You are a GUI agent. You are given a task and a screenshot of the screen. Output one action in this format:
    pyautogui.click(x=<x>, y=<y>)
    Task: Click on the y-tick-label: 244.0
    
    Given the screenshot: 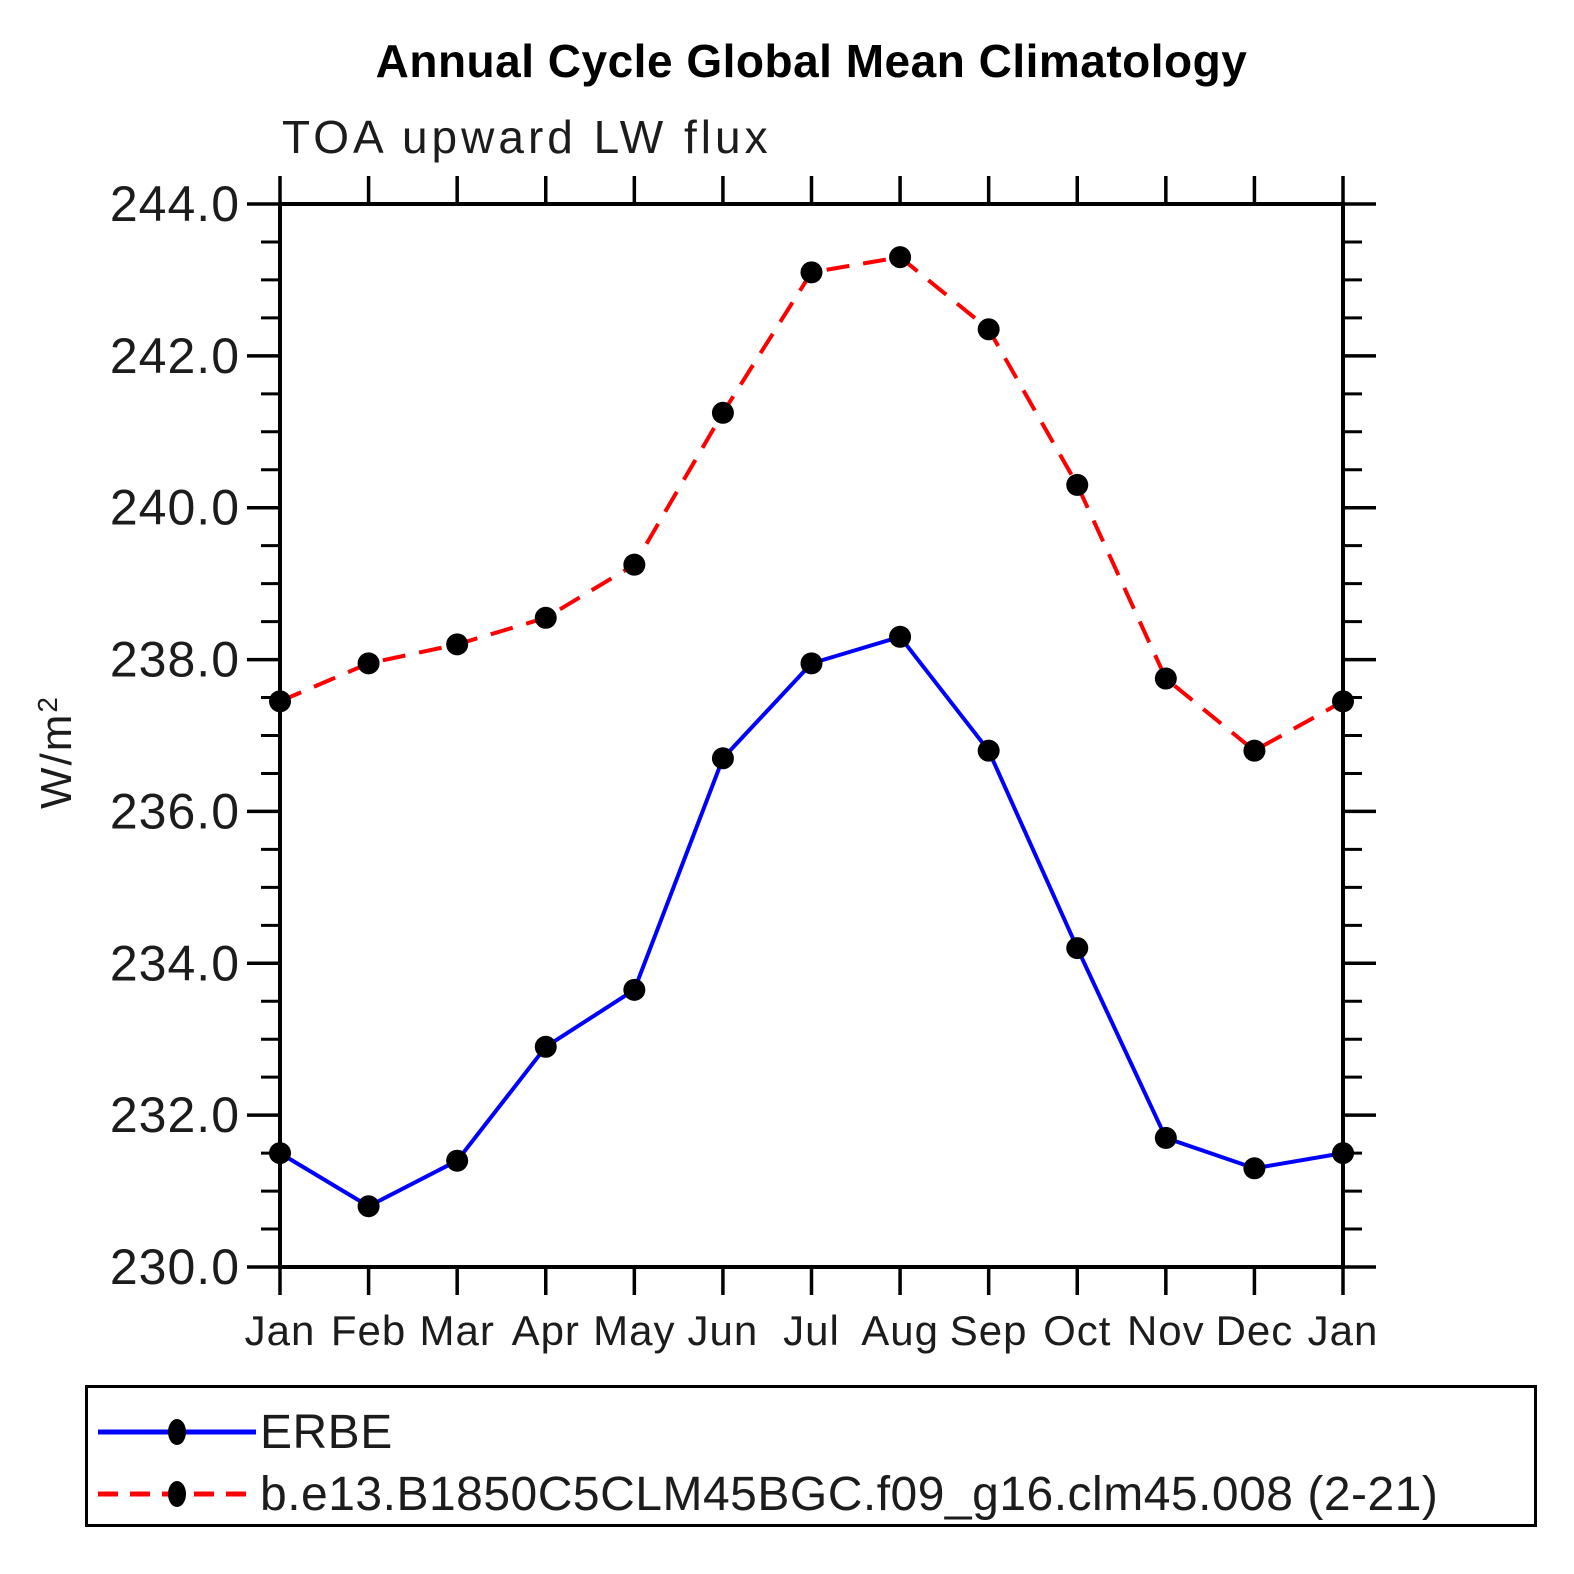 What is the action you would take?
    pyautogui.click(x=175, y=204)
    